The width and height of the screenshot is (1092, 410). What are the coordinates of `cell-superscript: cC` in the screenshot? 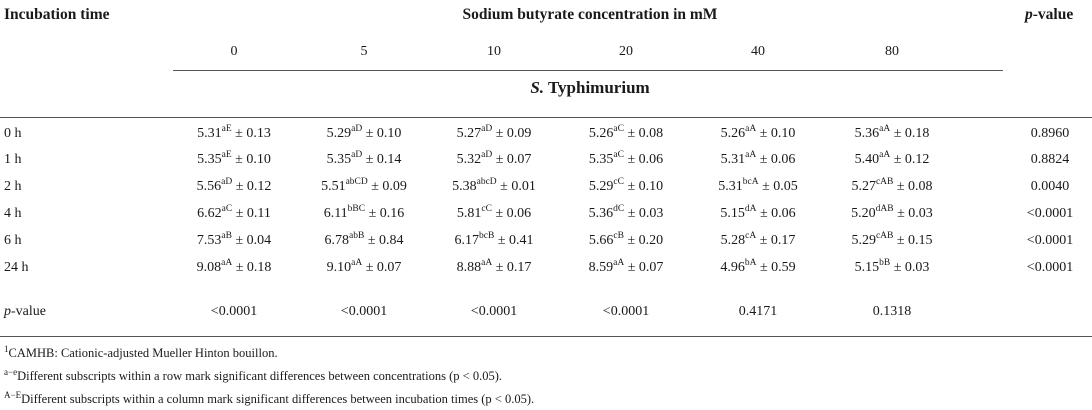 It's located at (618, 182).